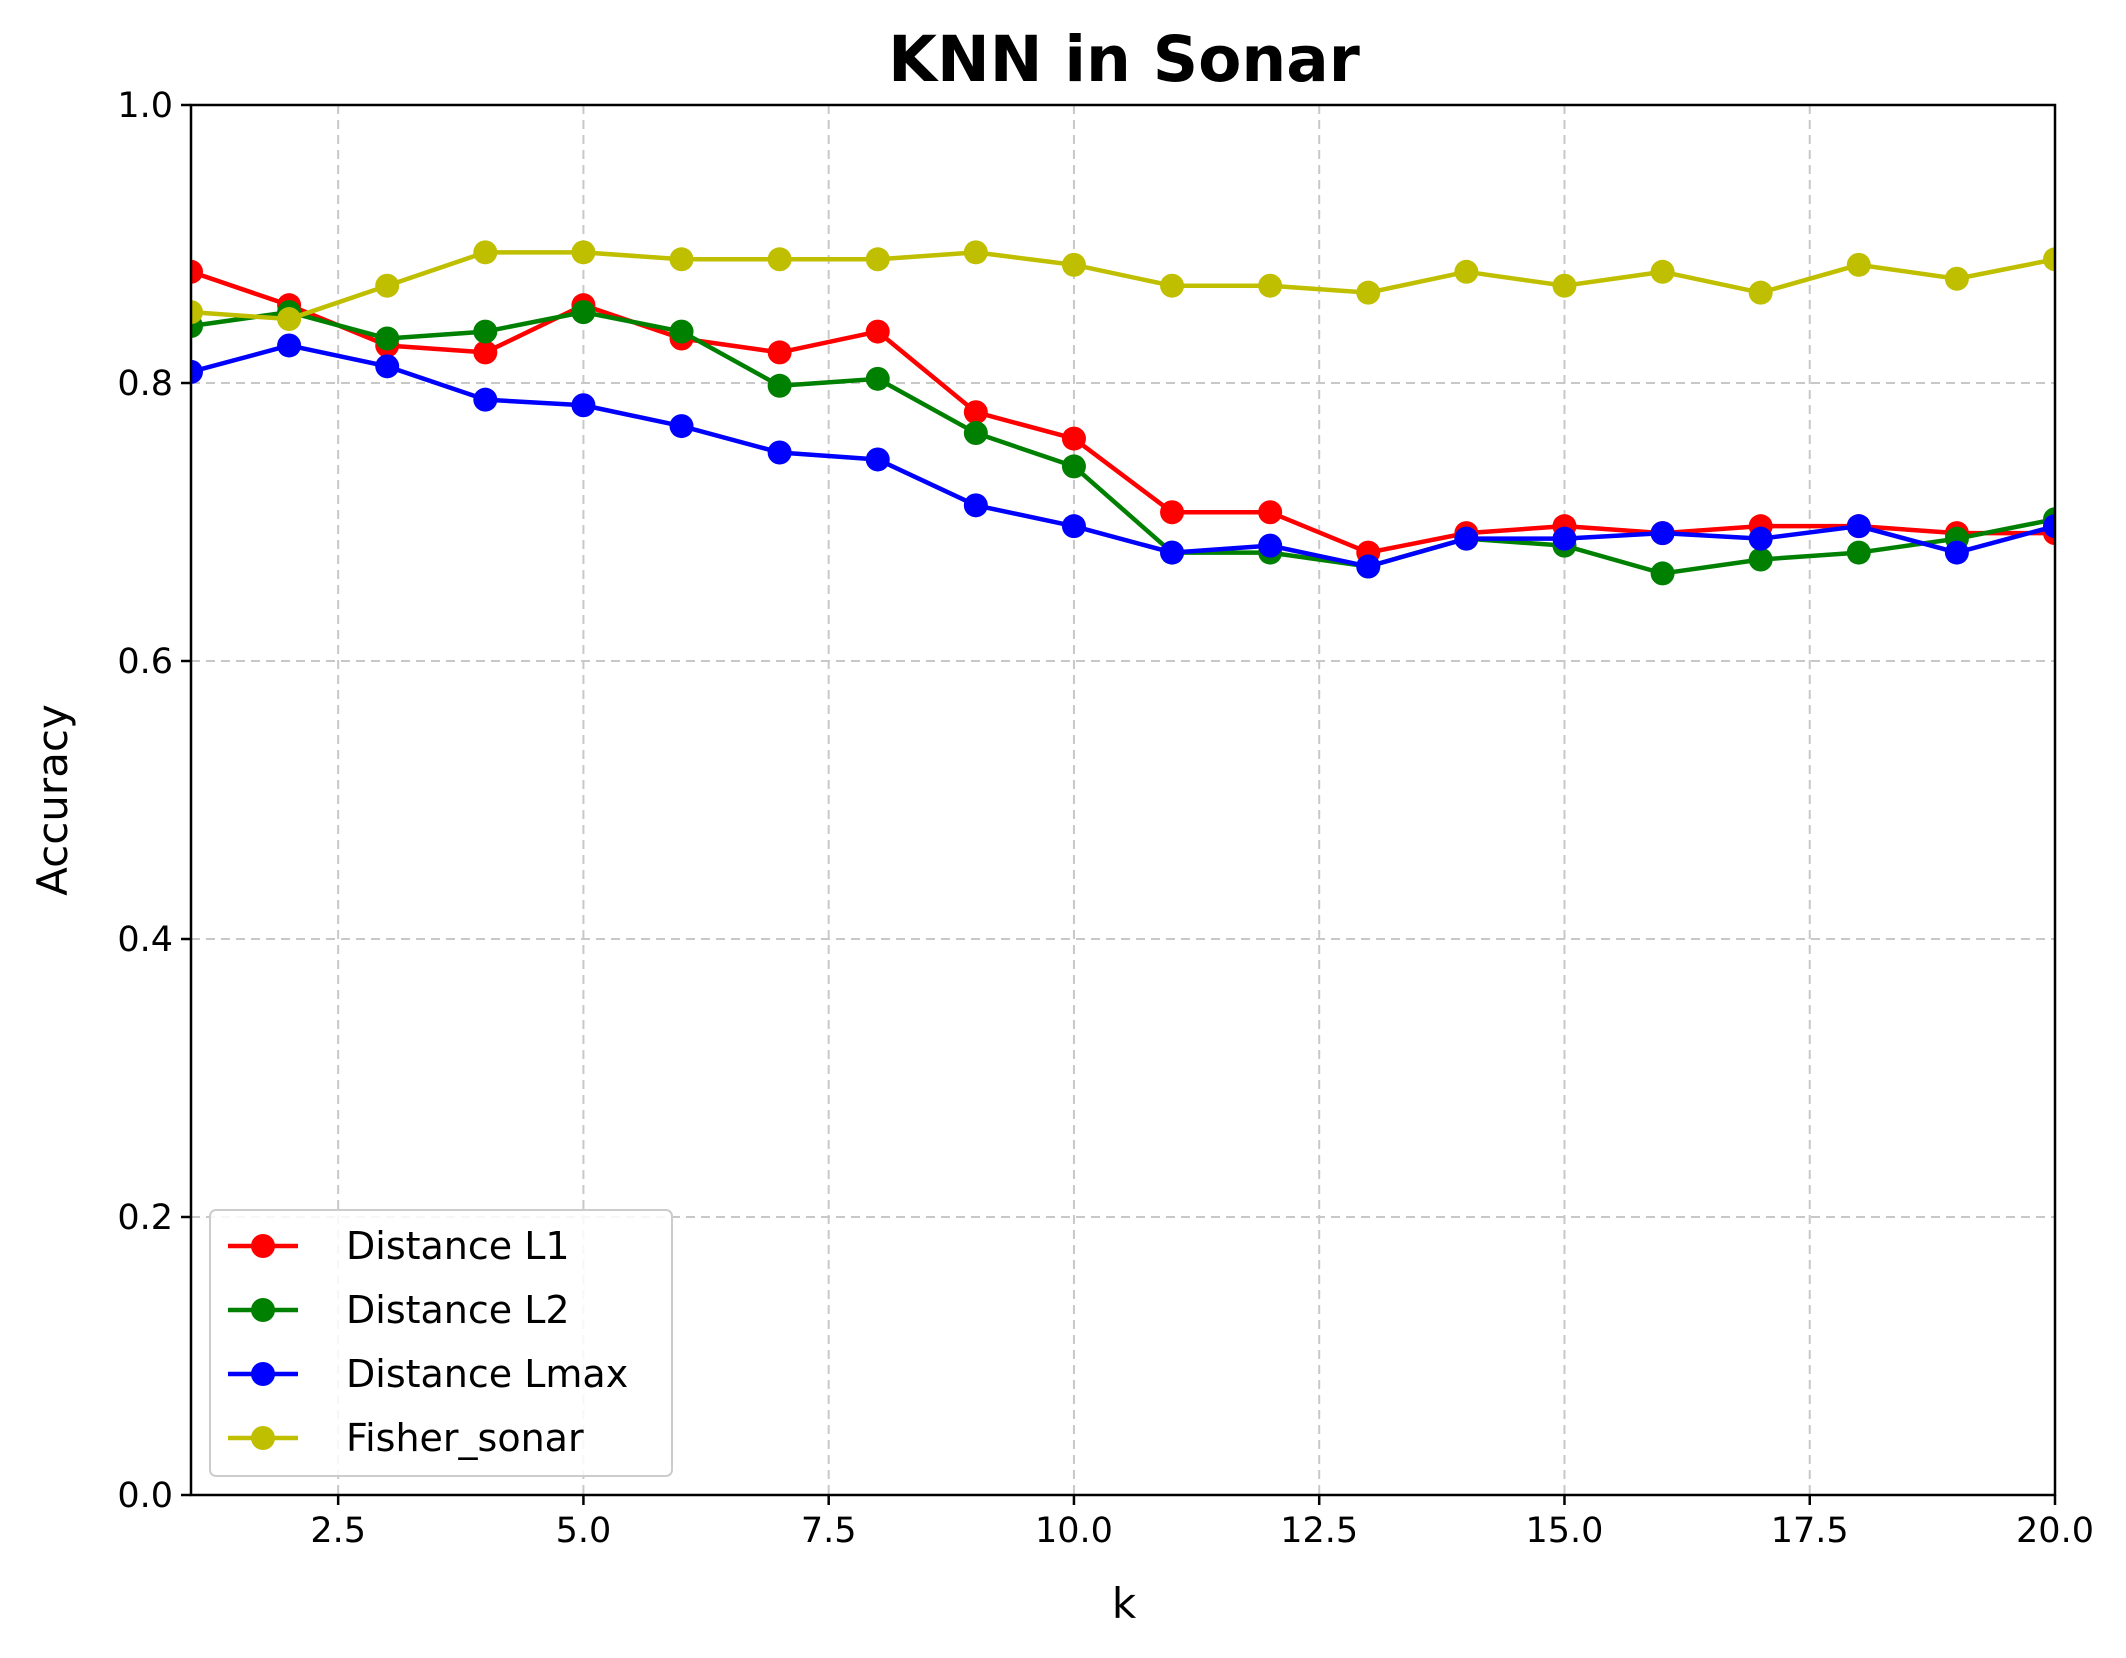 The image size is (2126, 1658). Describe the element at coordinates (338, 1531) in the screenshot. I see `x-tick-label: 2.5` at that location.